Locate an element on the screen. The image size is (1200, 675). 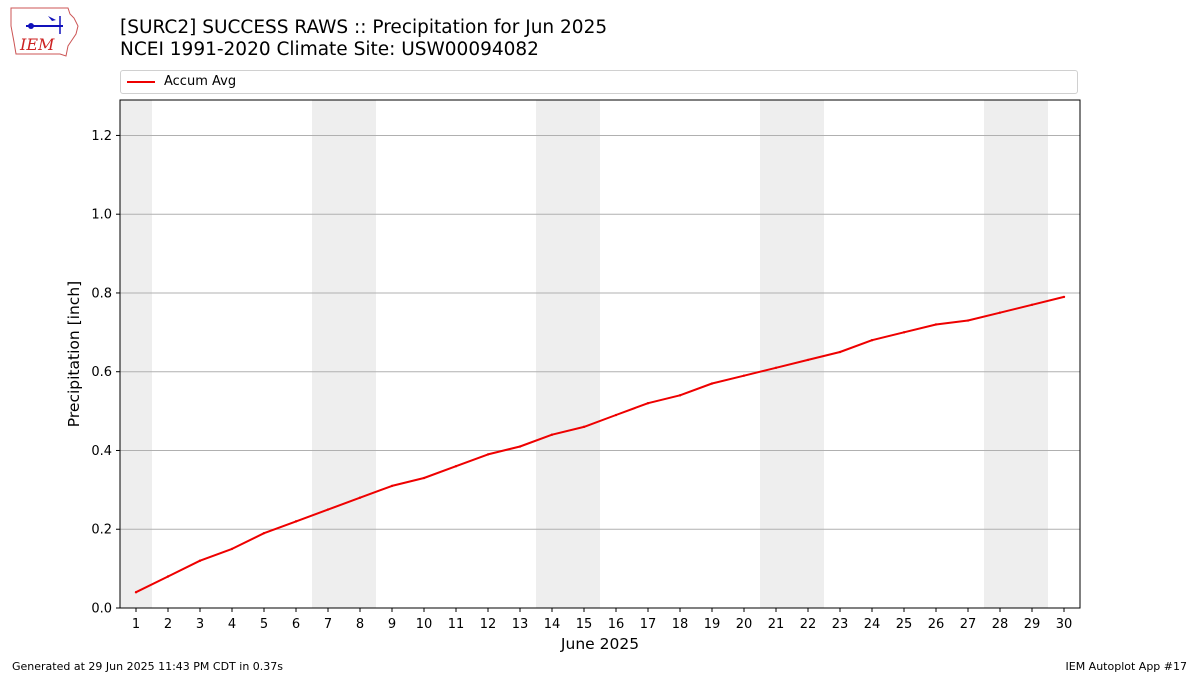
xtick-label-17: 17 is located at coordinates (648, 624).